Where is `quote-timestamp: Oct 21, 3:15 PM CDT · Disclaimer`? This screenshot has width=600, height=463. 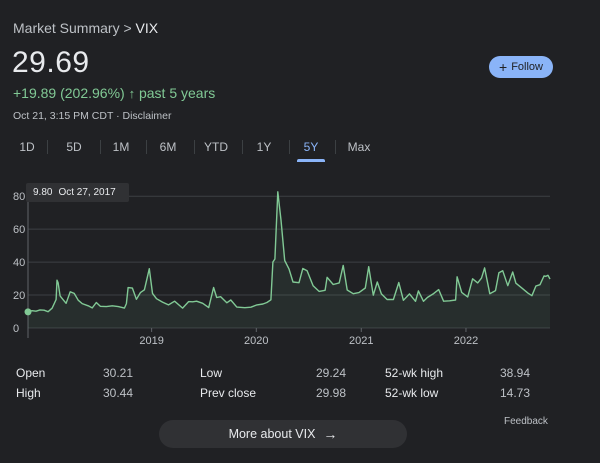 quote-timestamp: Oct 21, 3:15 PM CDT · Disclaimer is located at coordinates (92, 116).